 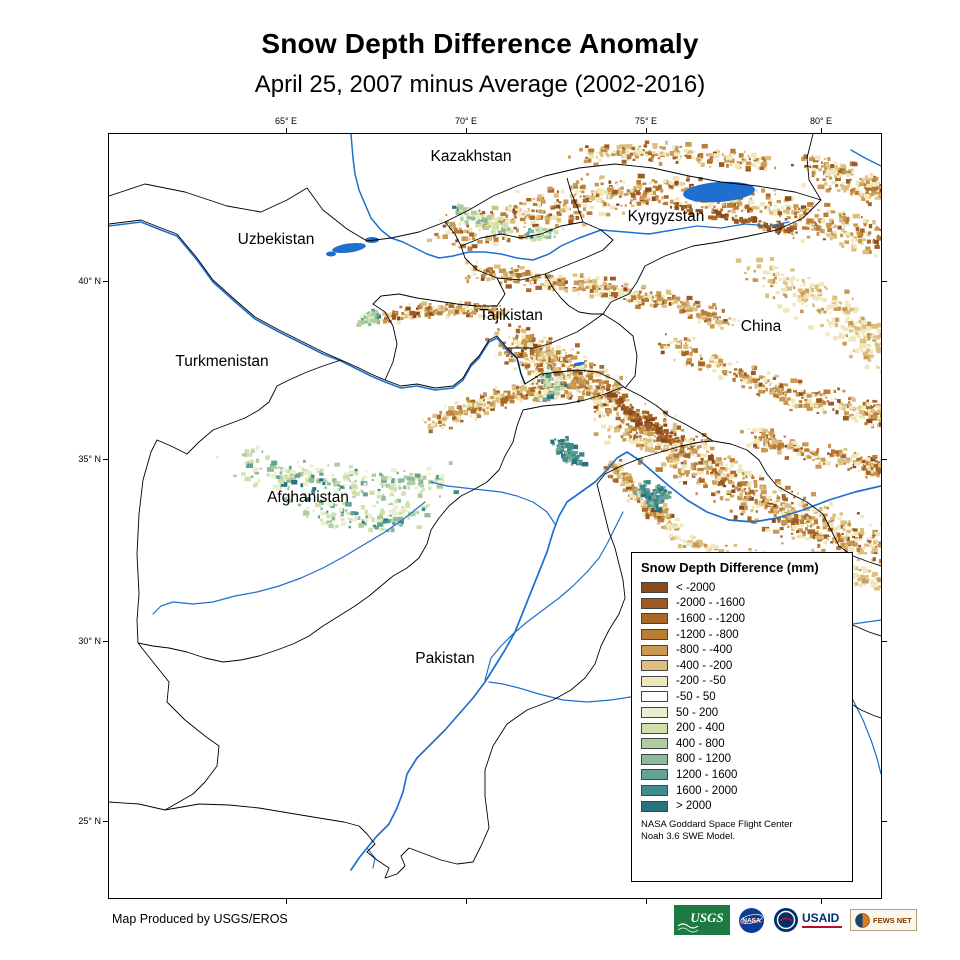 What do you see at coordinates (89, 821) in the screenshot?
I see `lat-tick-label: 25° N` at bounding box center [89, 821].